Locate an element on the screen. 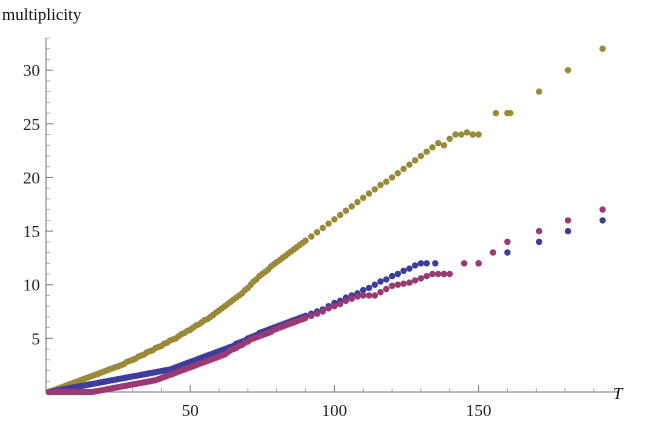  y-tick-label: 15 is located at coordinates (31, 231).